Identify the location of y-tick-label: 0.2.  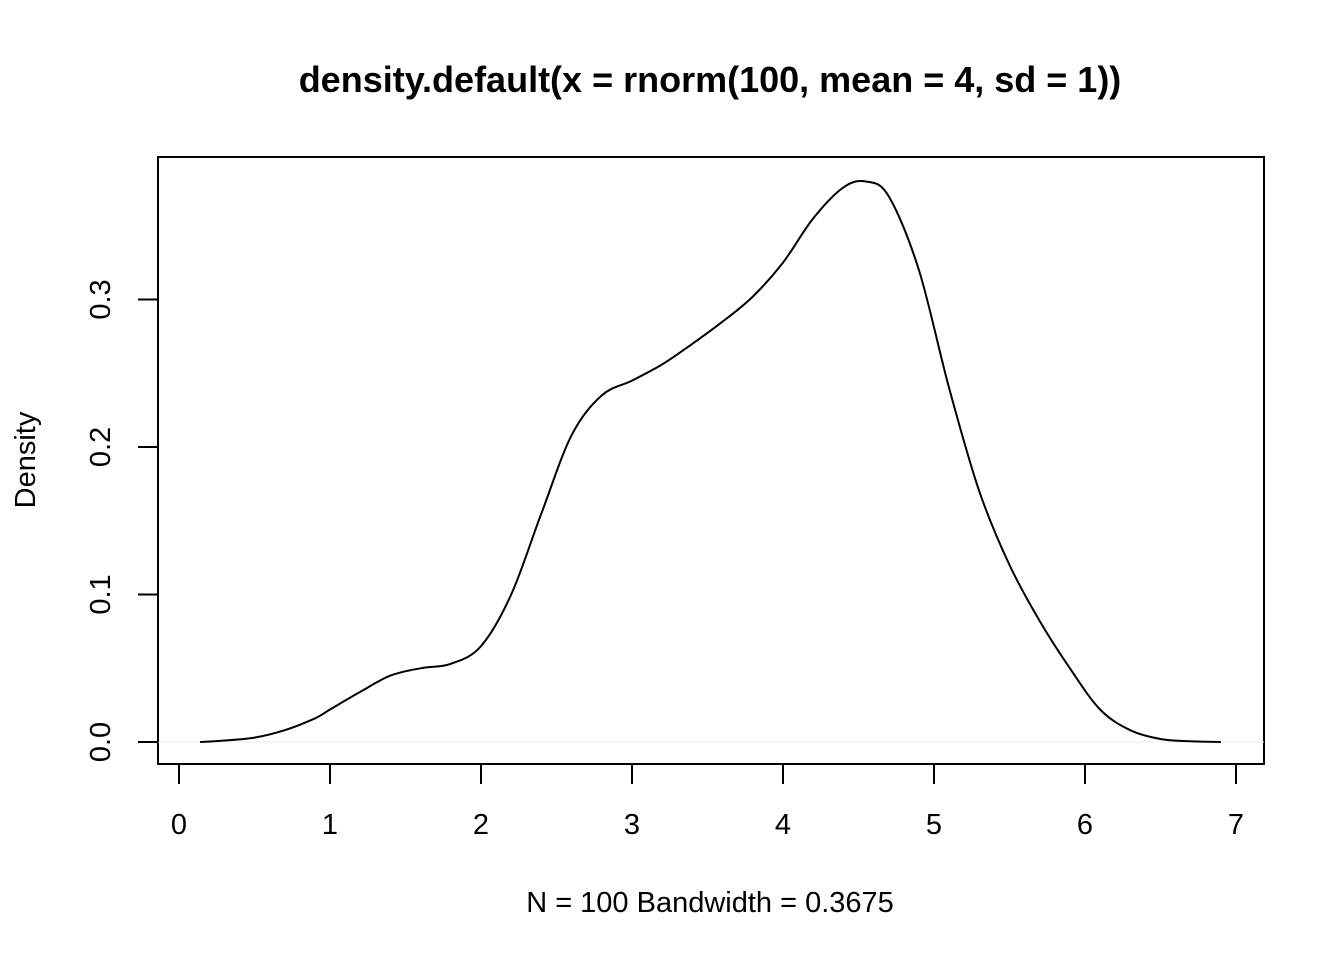
(101, 447).